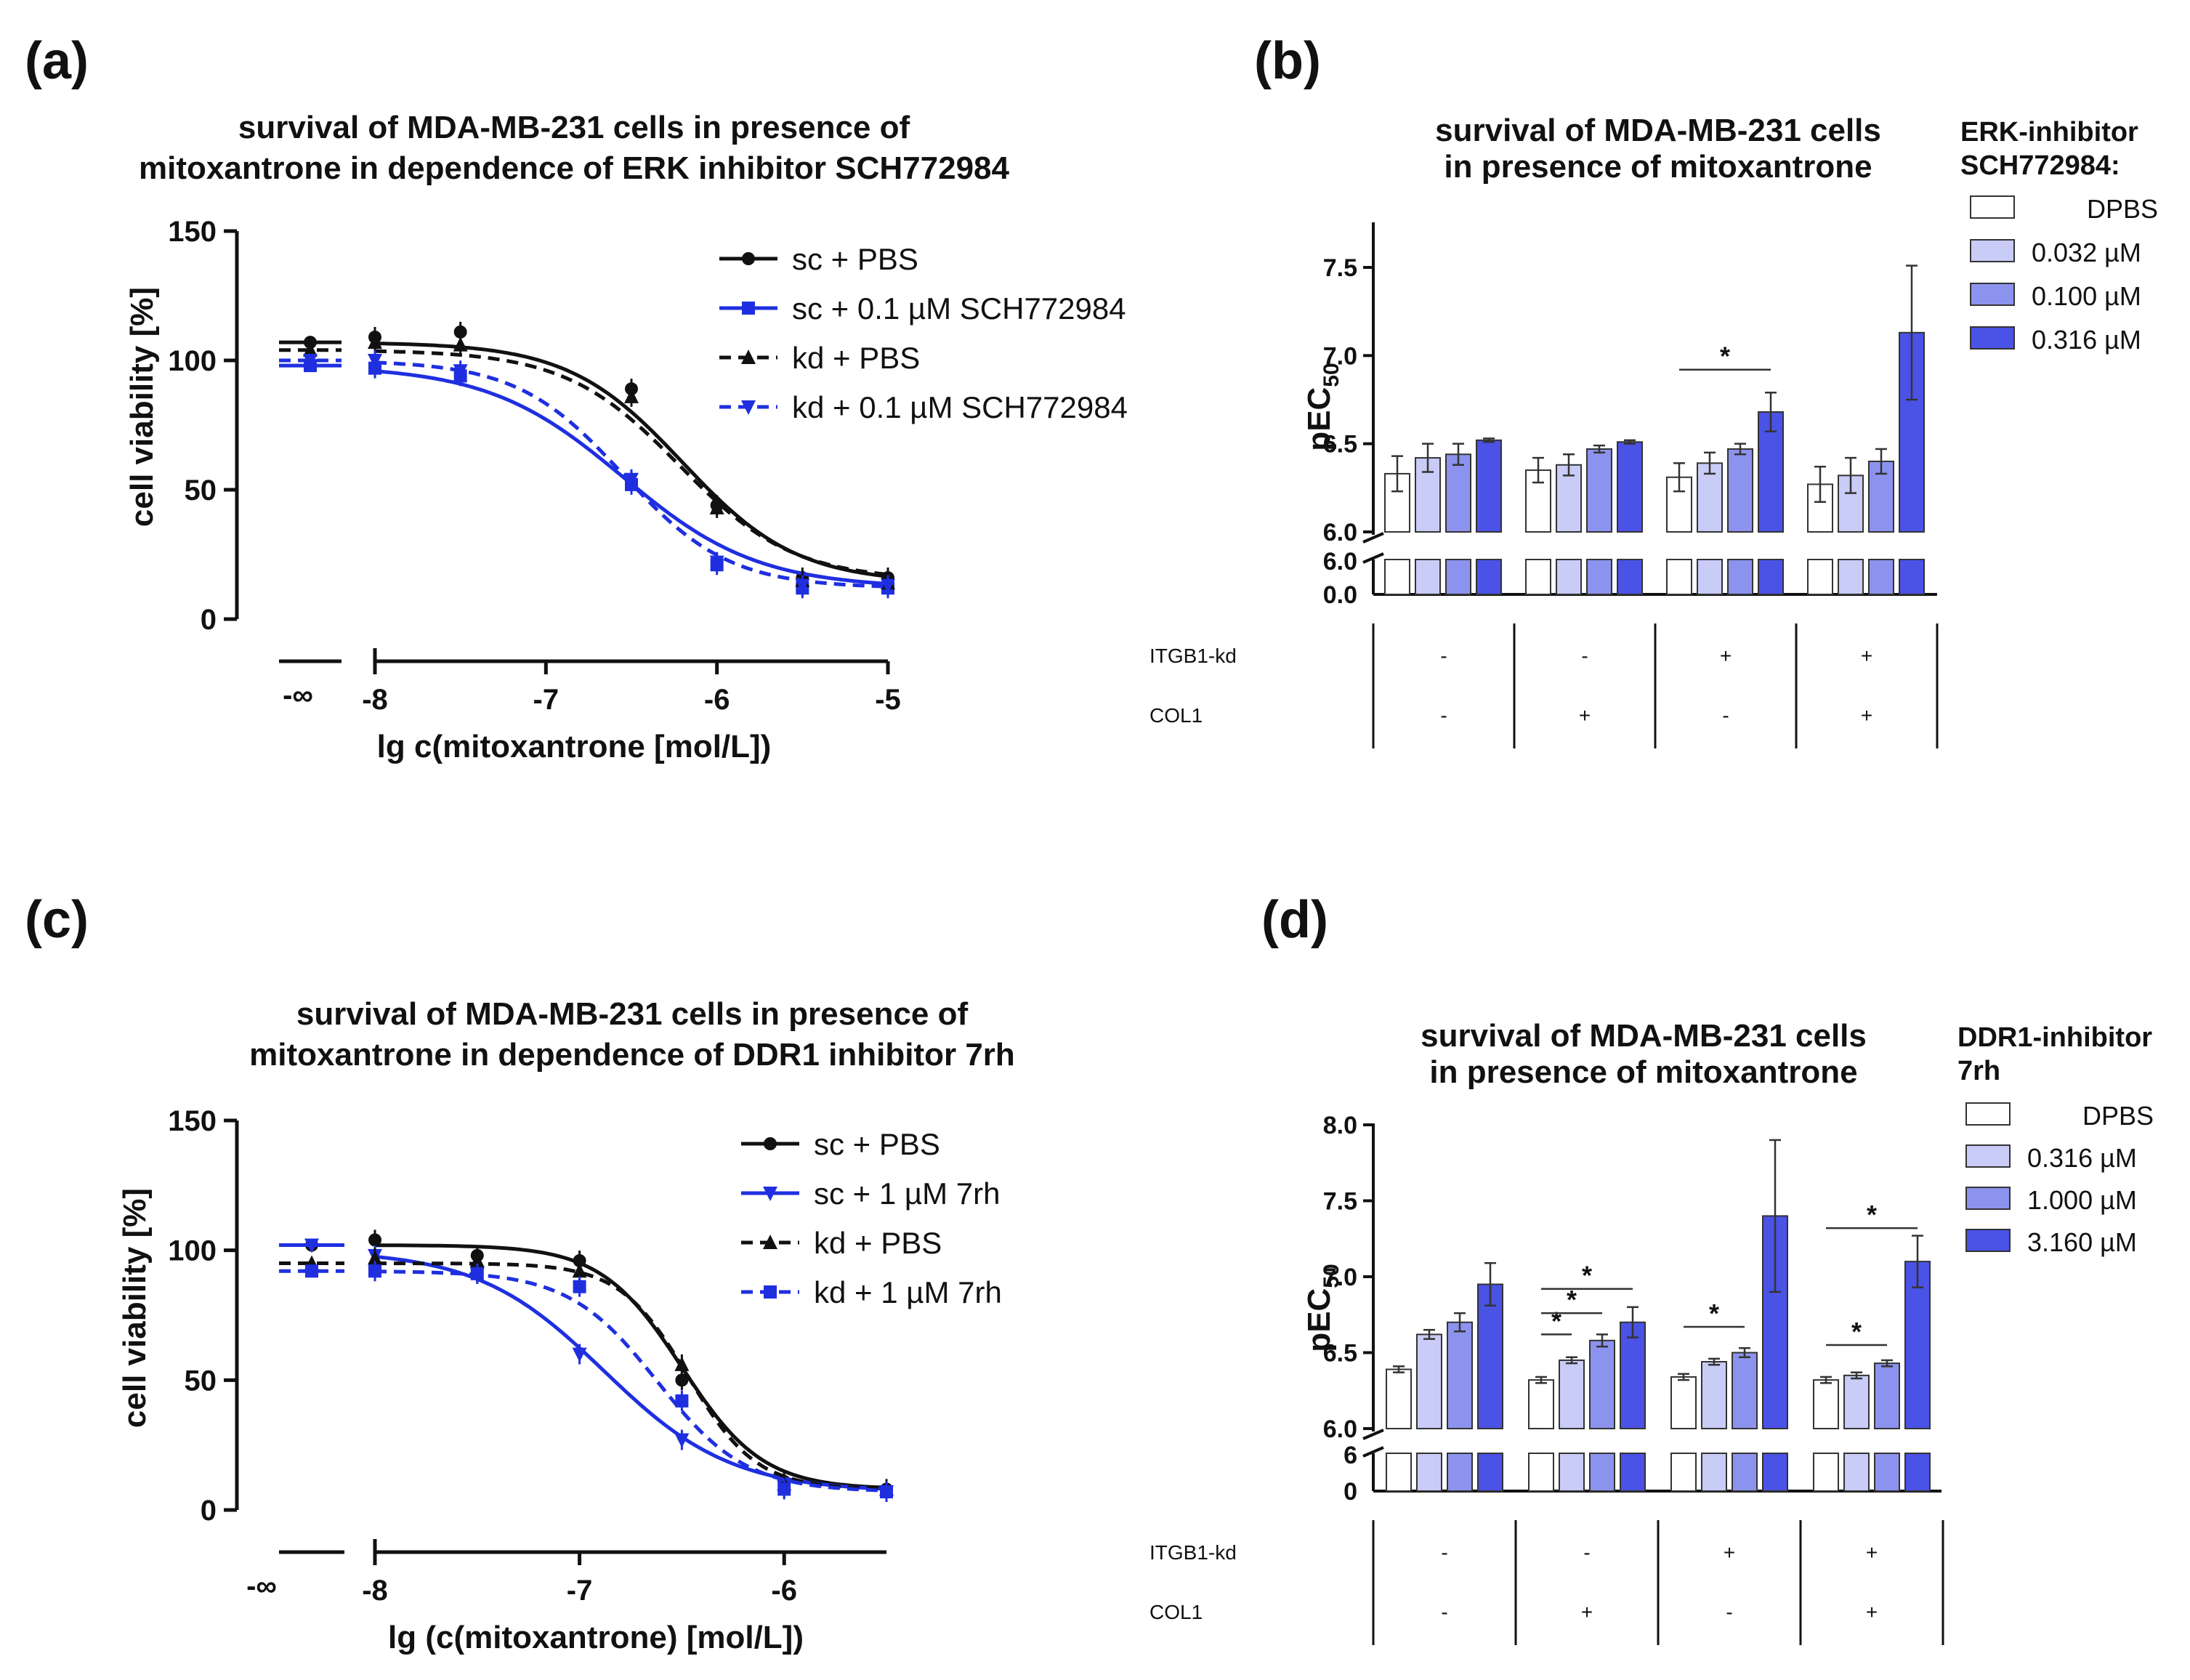  Describe the element at coordinates (135, 1308) in the screenshot. I see `panel-c-y-axis-label: cell viability [%]` at that location.